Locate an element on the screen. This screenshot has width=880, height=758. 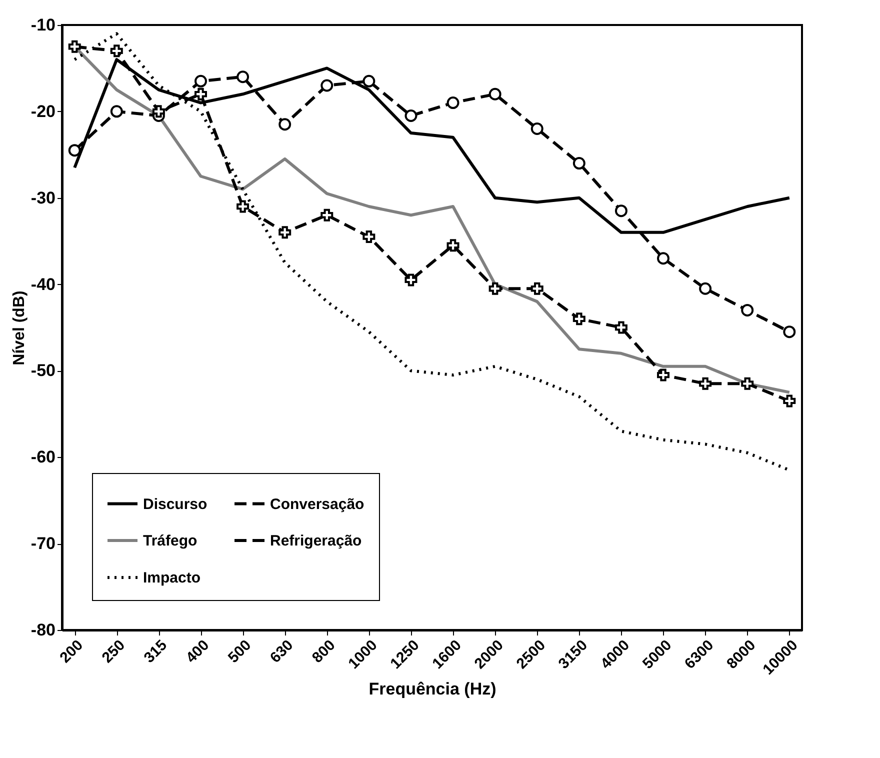
x-axis-title: Frequência (Hz) is located at coordinates (432, 689).